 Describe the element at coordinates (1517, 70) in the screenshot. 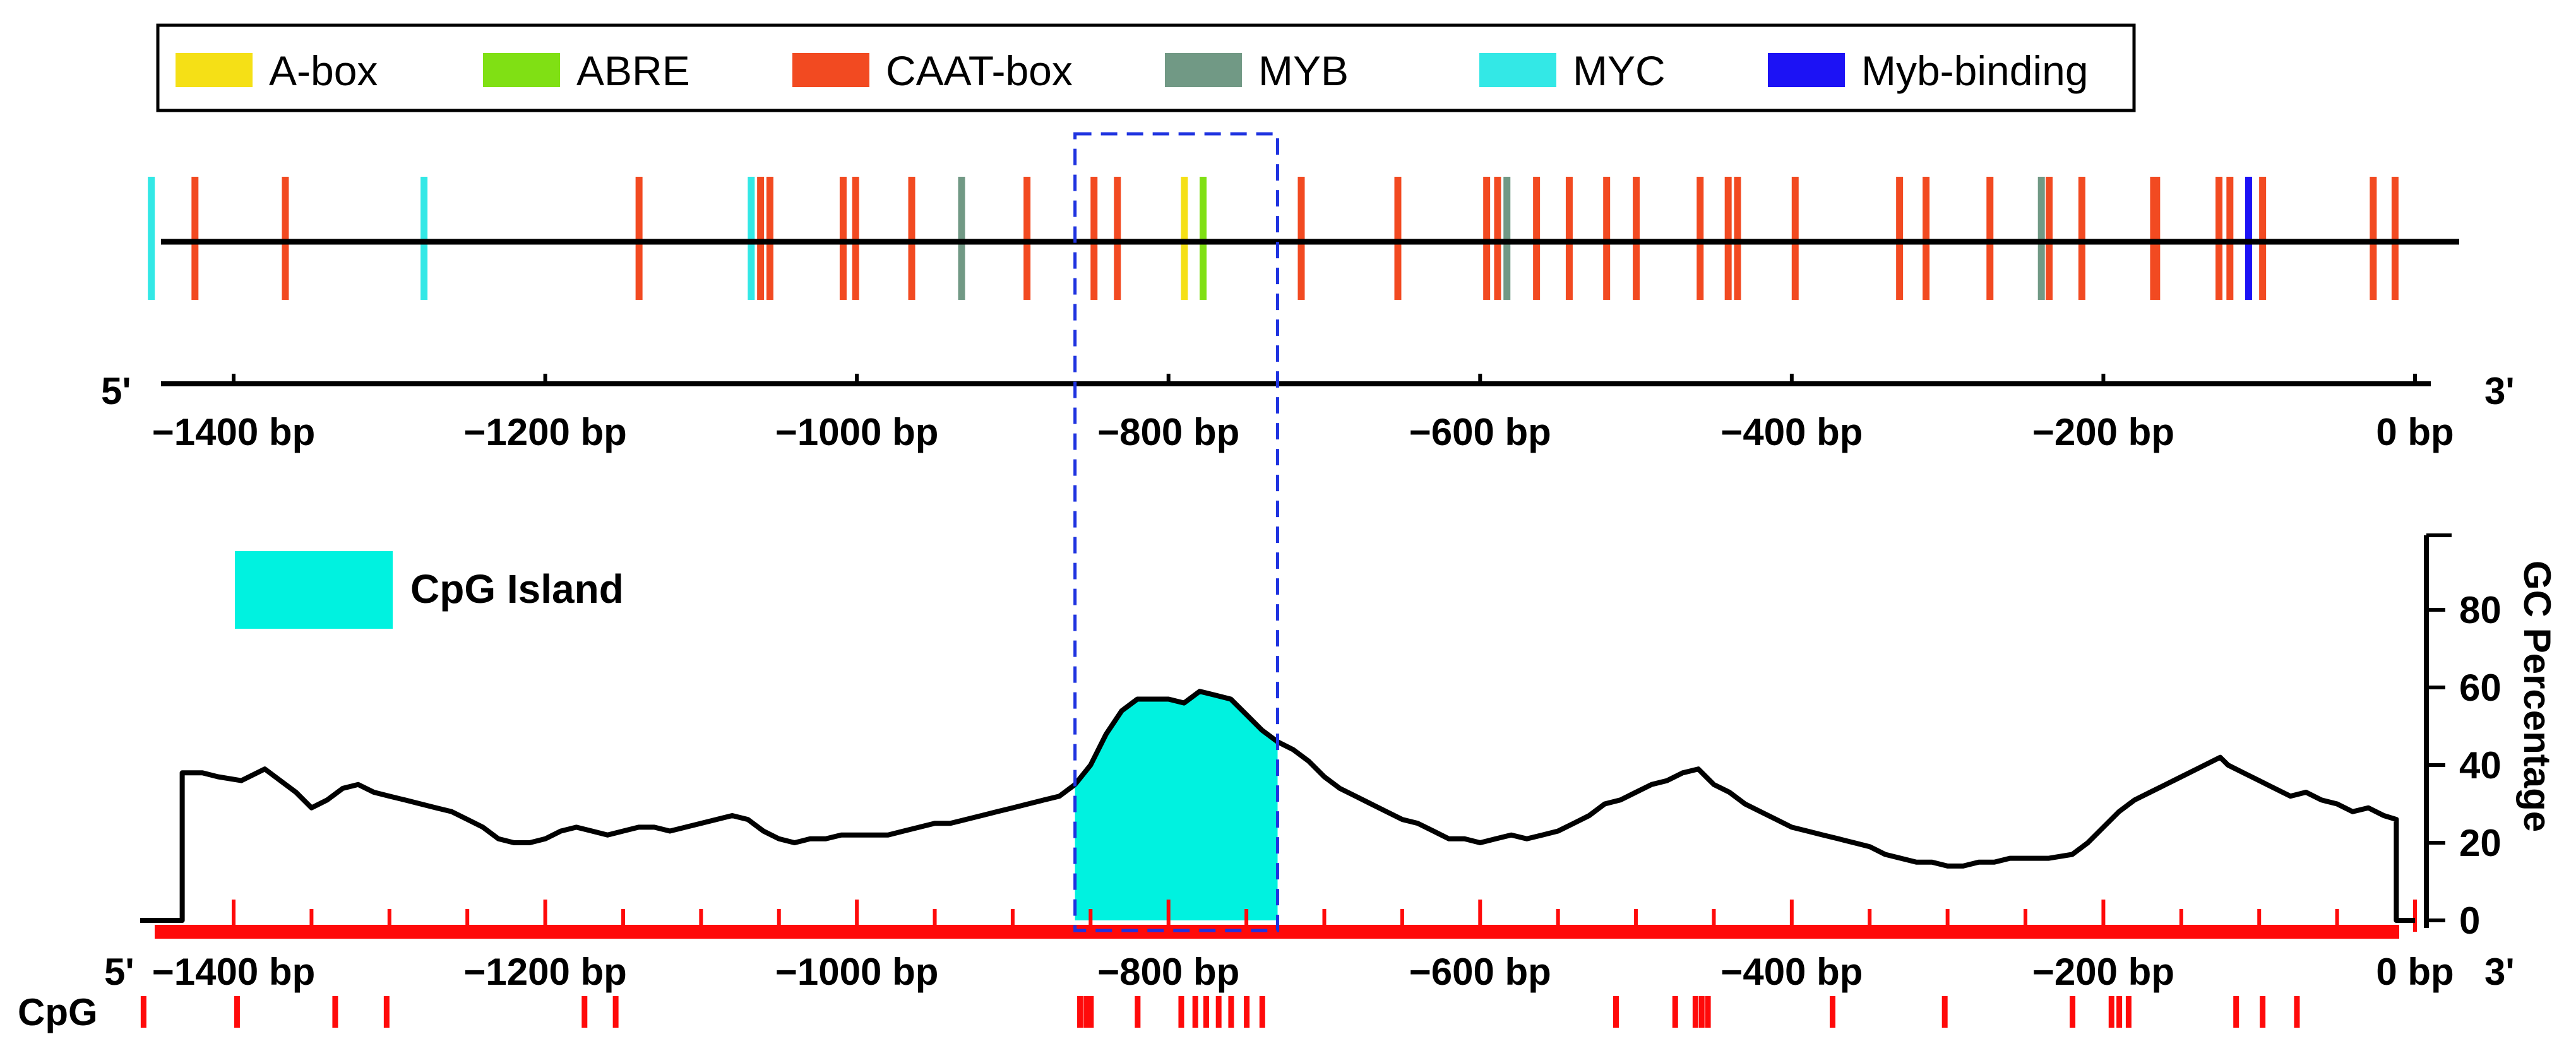

I see `legend-swatch-myc` at that location.